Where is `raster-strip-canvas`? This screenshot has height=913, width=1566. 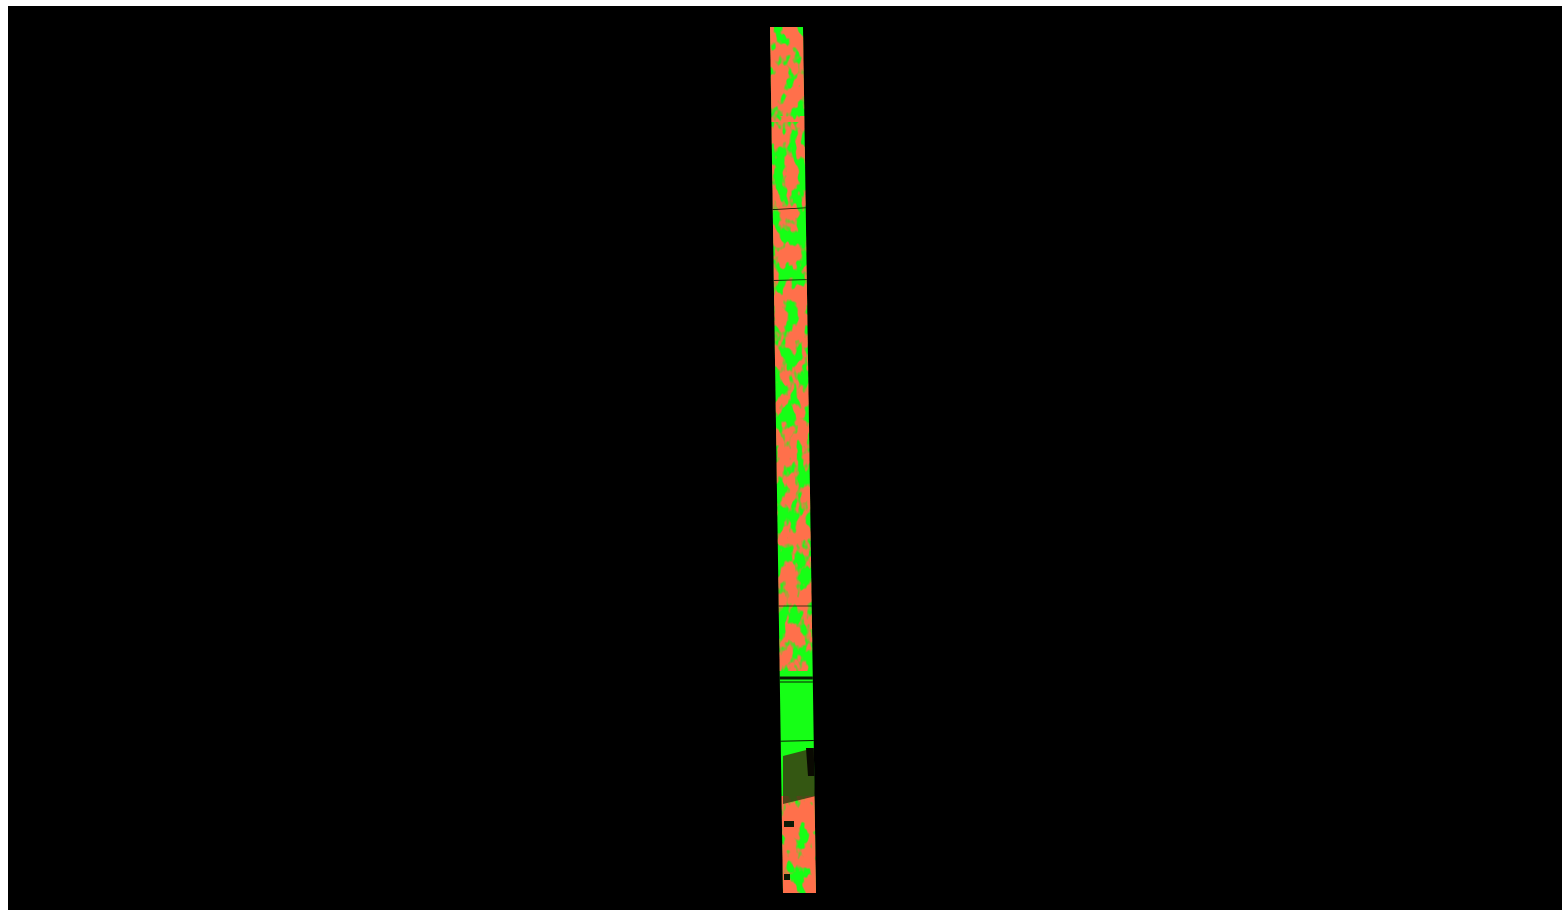 raster-strip-canvas is located at coordinates (793, 460).